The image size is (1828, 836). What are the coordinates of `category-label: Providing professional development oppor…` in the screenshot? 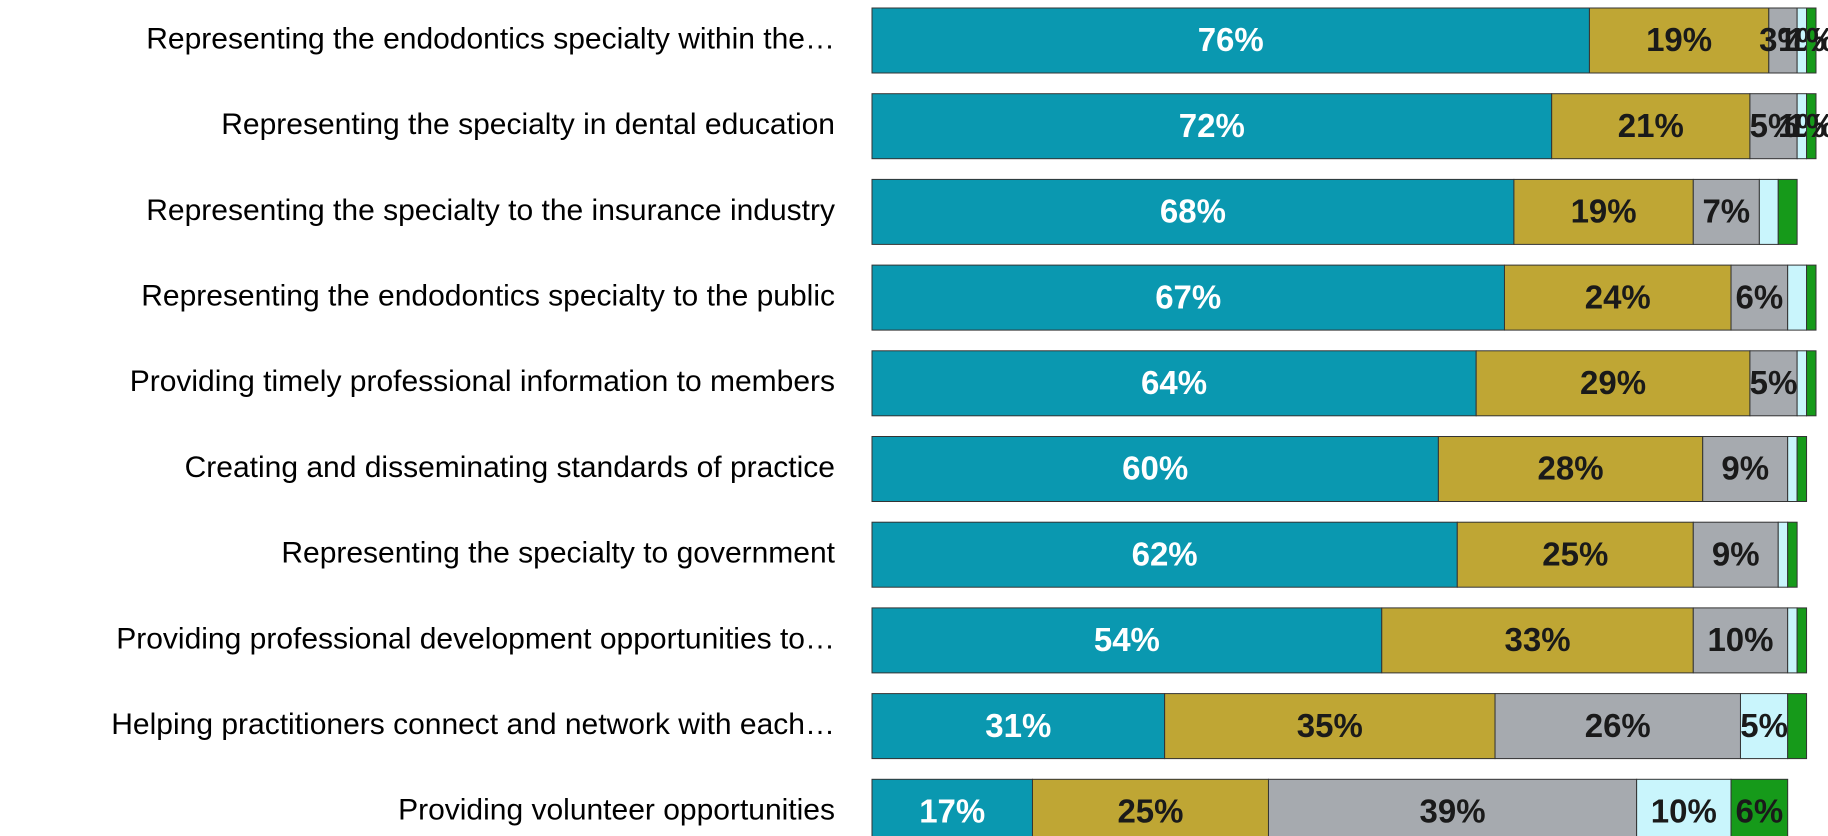 It's located at (475, 638).